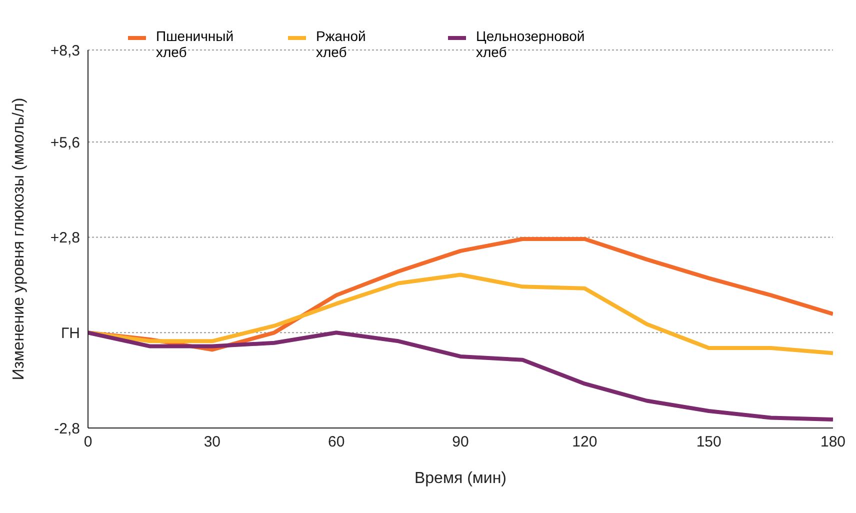 This screenshot has width=856, height=513. Describe the element at coordinates (833, 442) in the screenshot. I see `x-tick-label: 180` at that location.